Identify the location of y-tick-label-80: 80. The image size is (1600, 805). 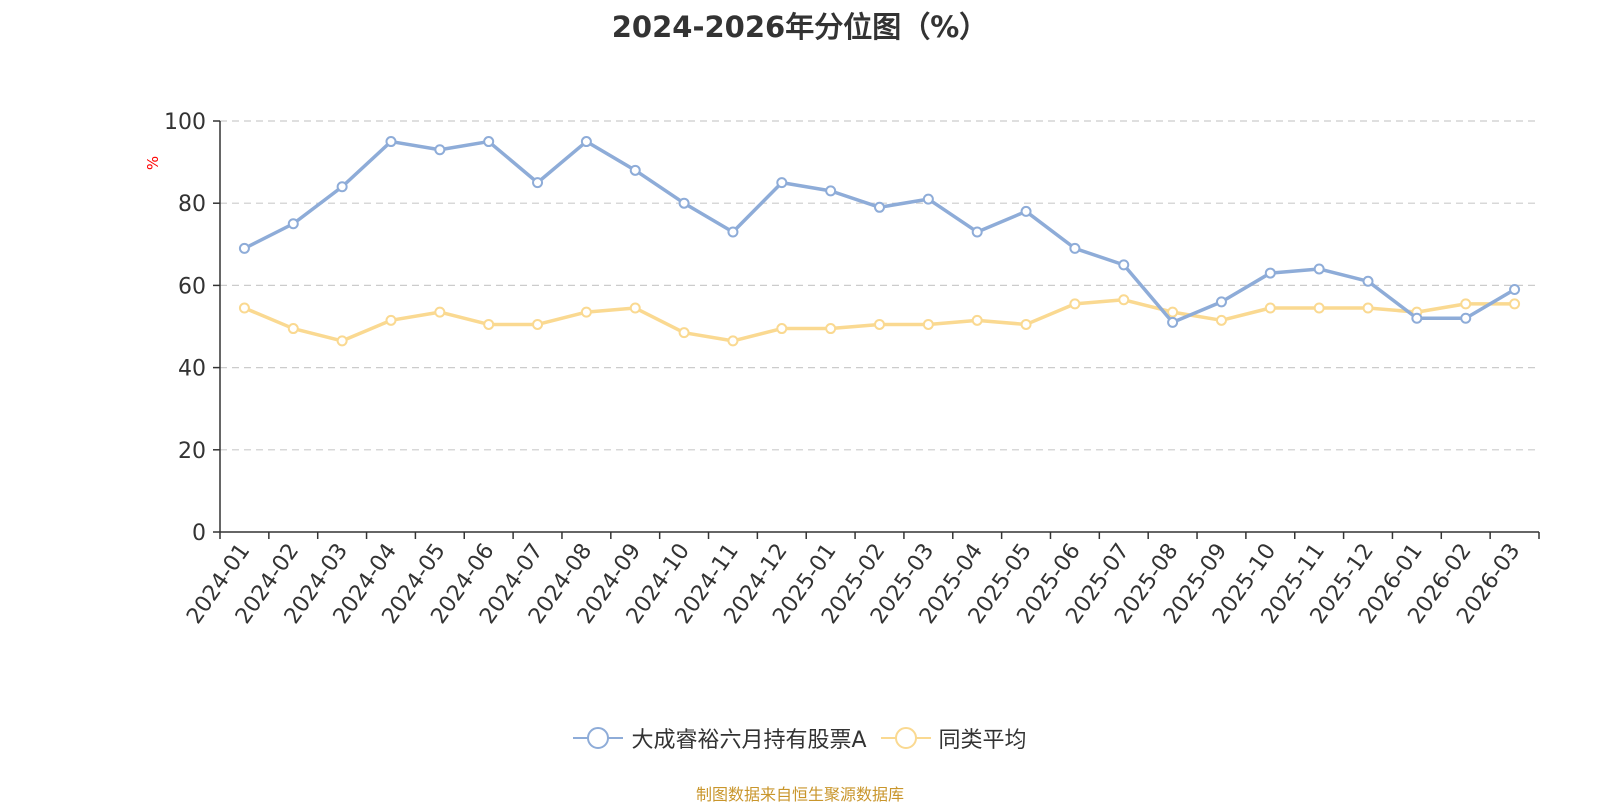
(192, 204).